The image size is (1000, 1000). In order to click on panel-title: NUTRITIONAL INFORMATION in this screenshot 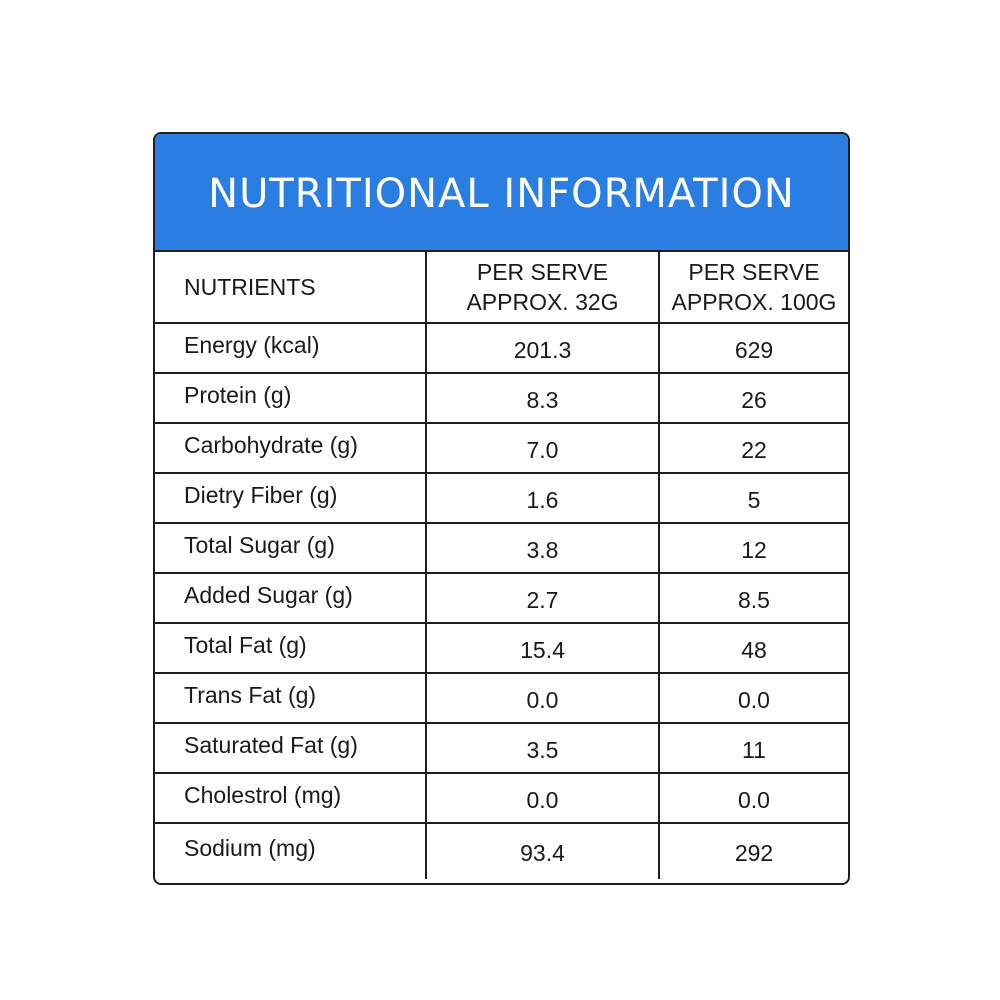, I will do `click(501, 194)`.